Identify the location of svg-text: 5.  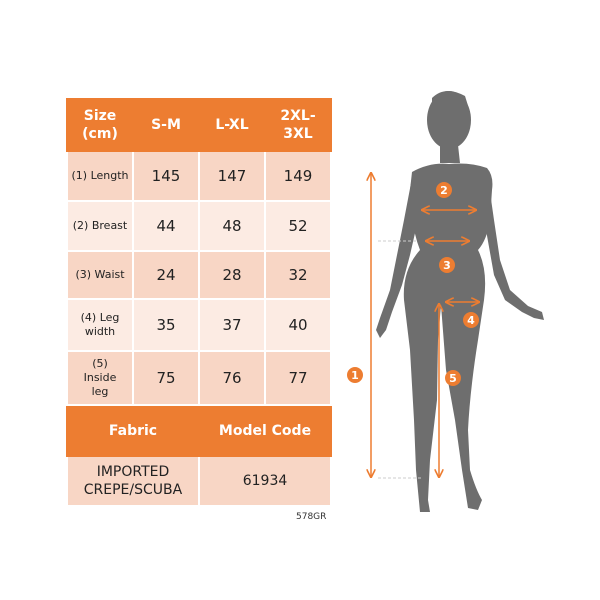
(453, 378).